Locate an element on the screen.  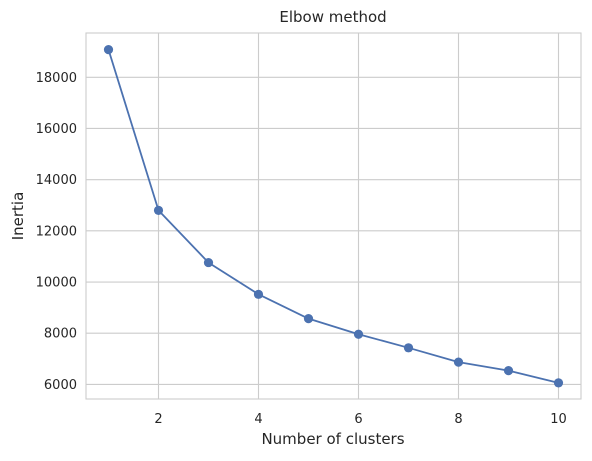
x-axis-label: Number of clusters is located at coordinates (332, 439).